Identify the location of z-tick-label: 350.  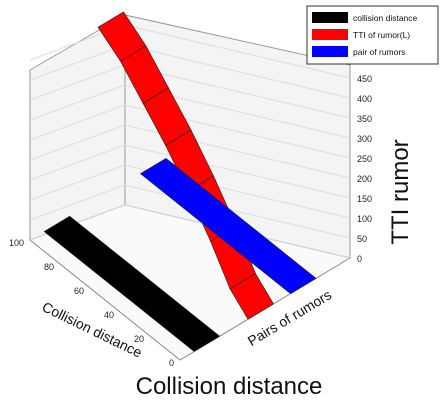
(364, 119).